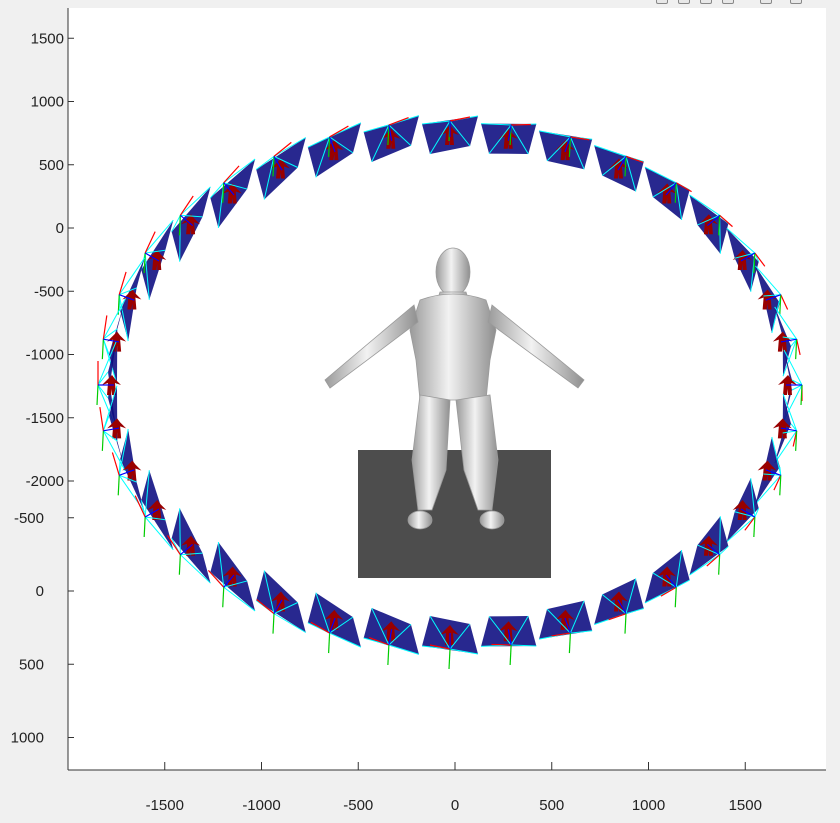  I want to click on home-icon, so click(796, 2).